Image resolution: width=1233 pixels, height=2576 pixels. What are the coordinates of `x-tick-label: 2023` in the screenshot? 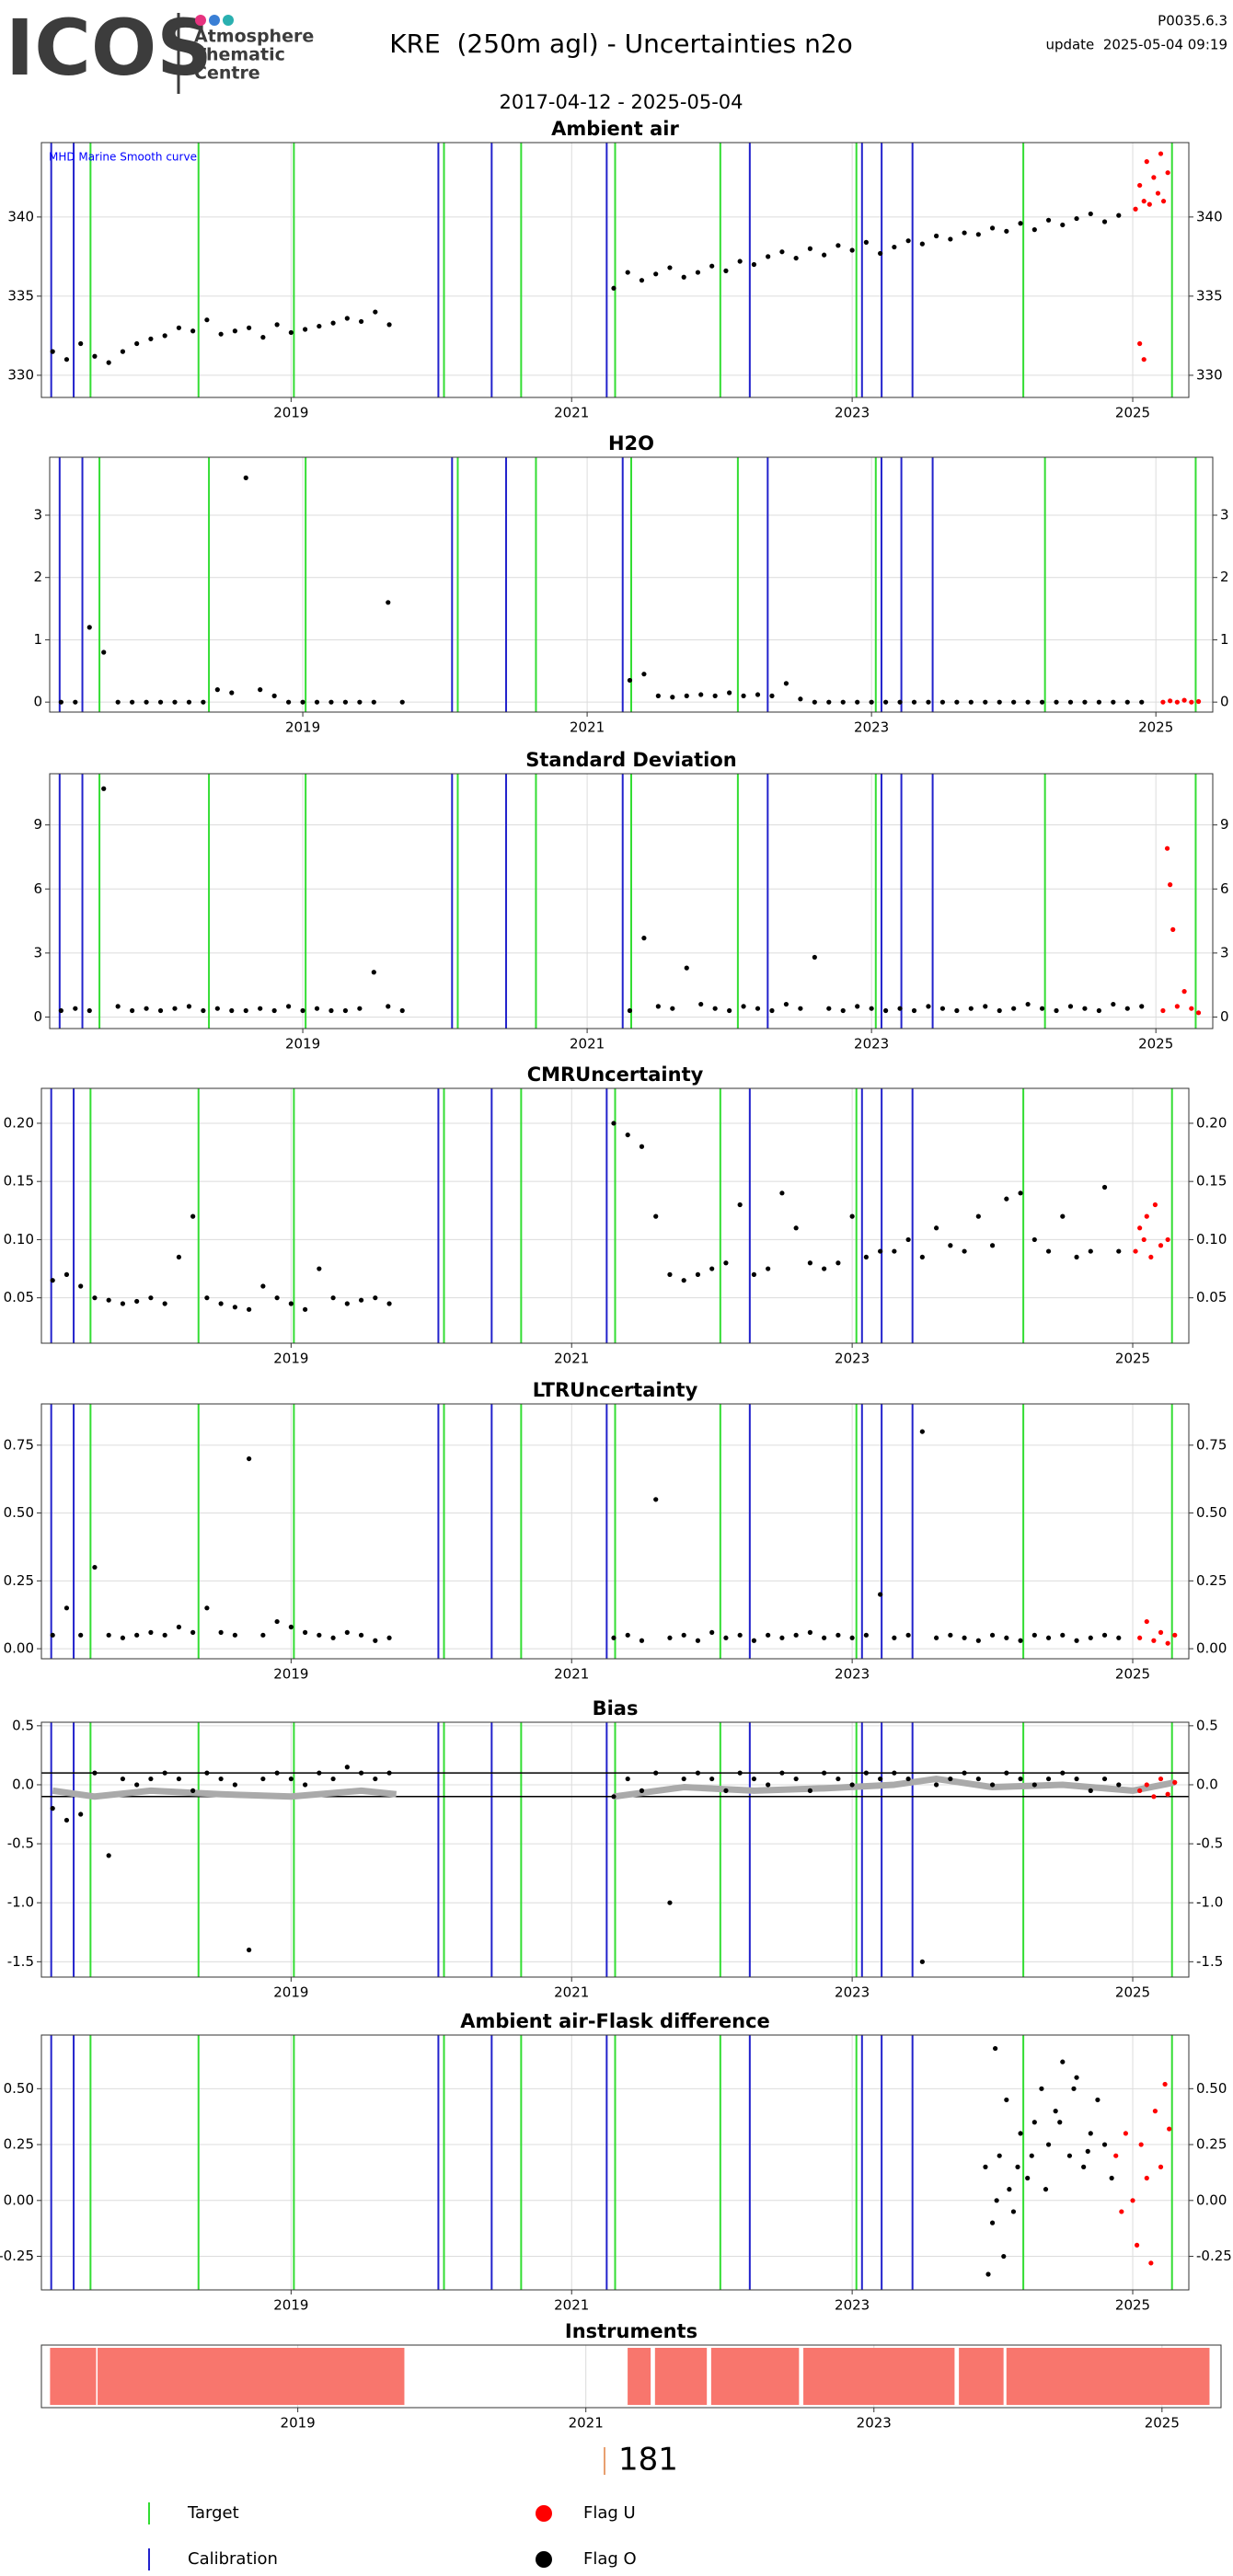 It's located at (853, 1359).